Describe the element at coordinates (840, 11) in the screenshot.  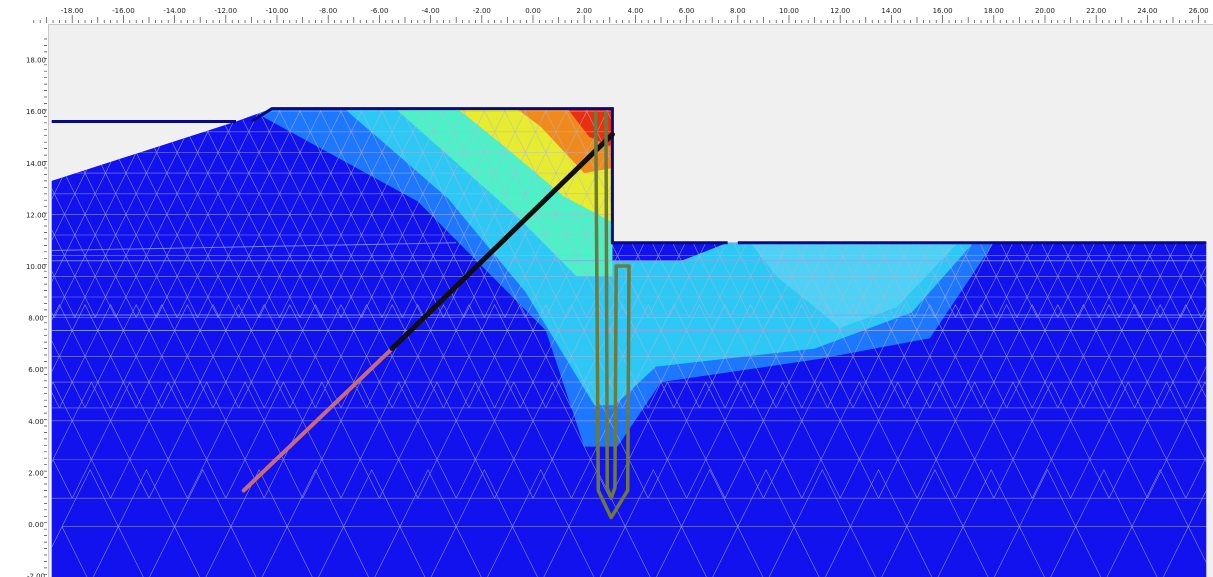
I see `x-tick-label: 12.00` at that location.